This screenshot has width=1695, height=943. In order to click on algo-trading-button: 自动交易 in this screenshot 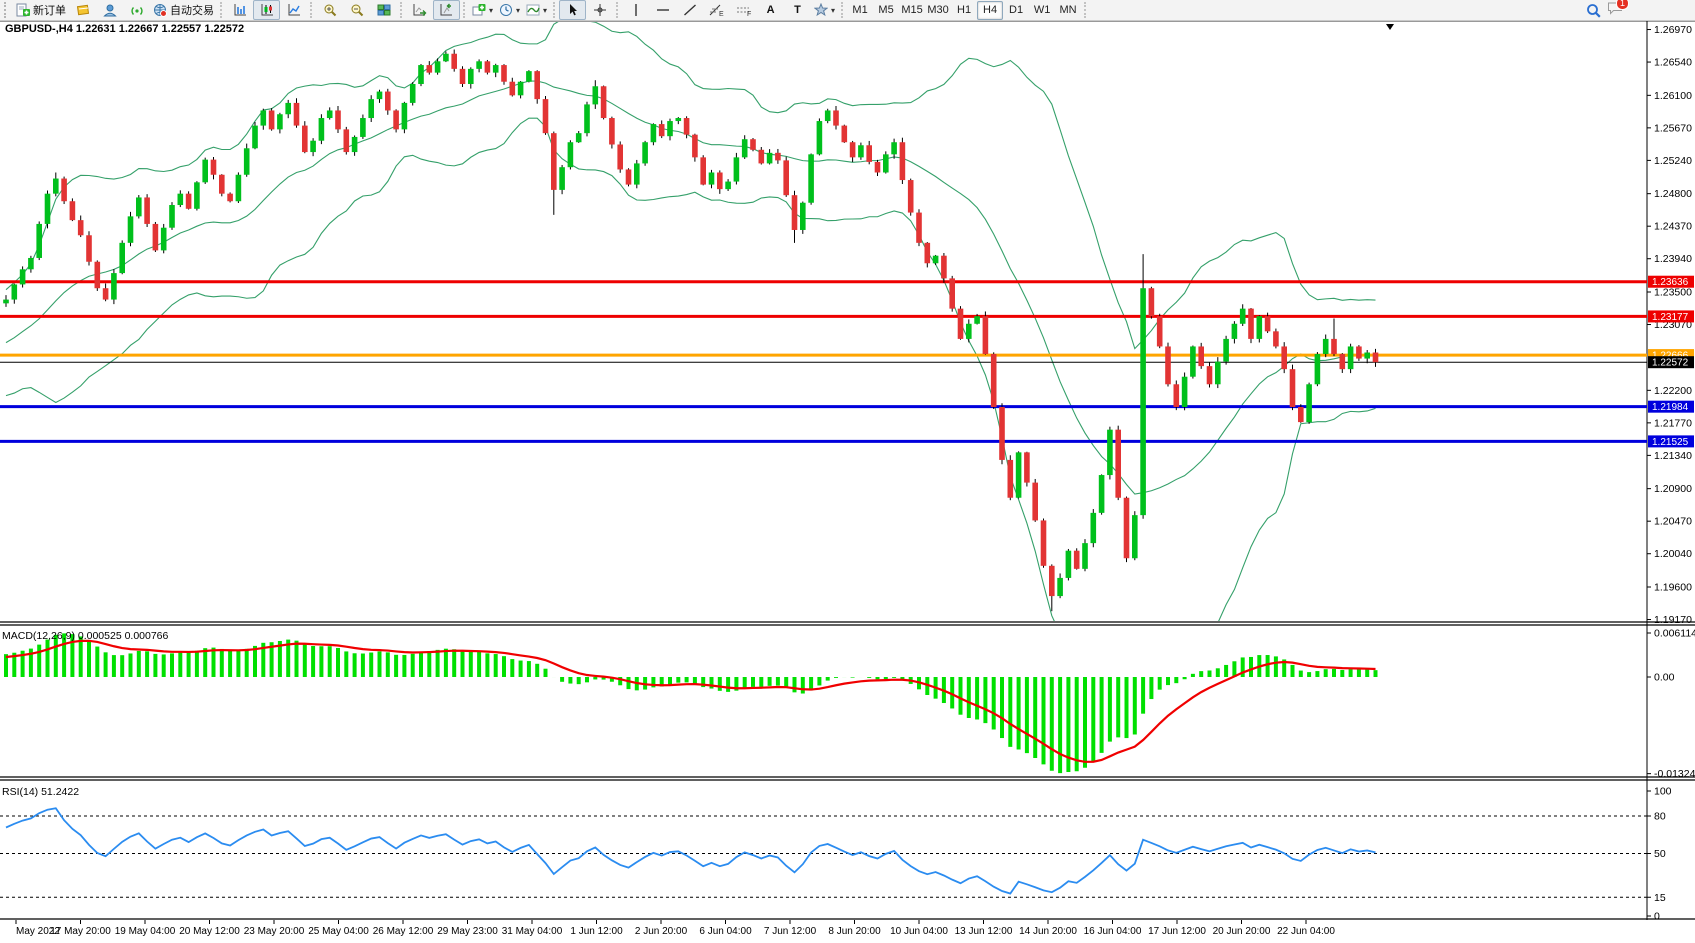, I will do `click(183, 10)`.